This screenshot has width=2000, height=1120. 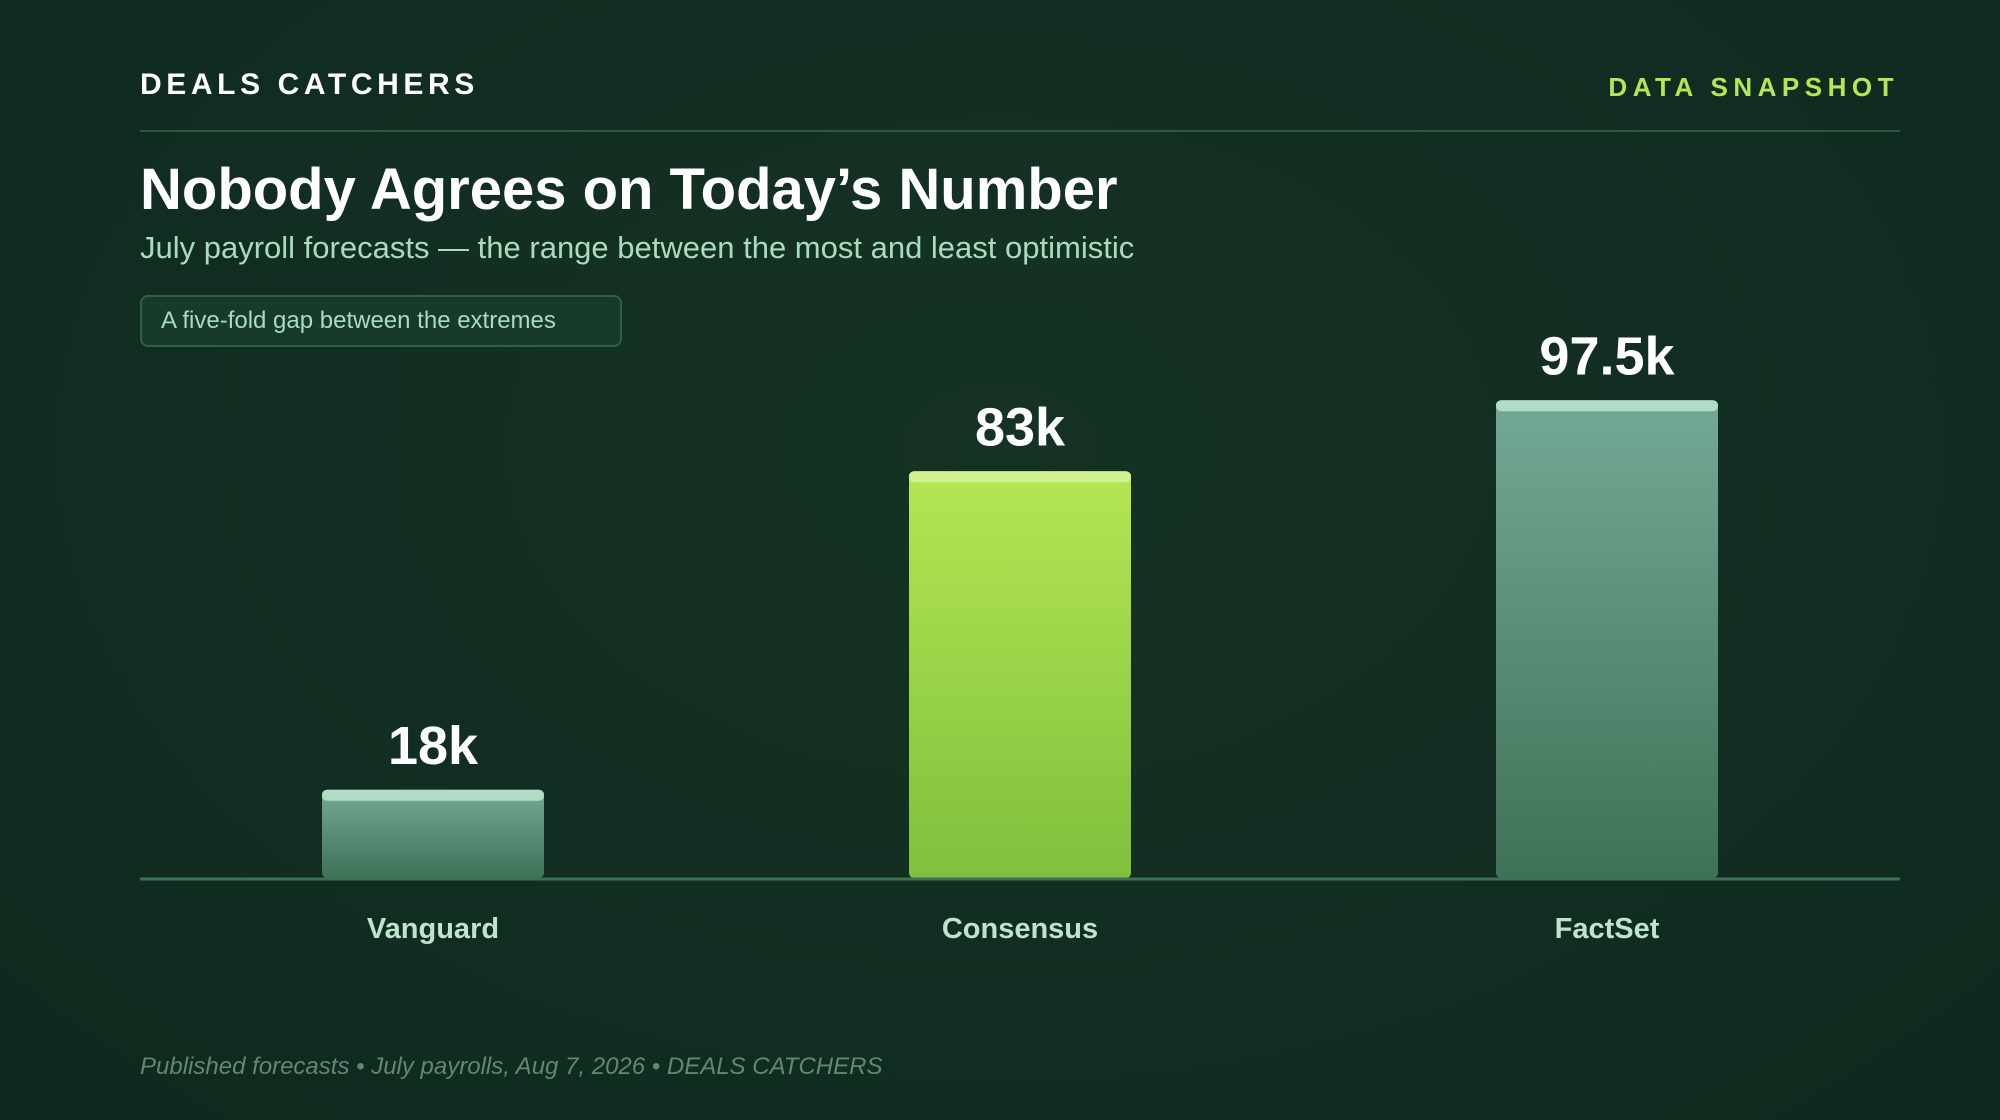 I want to click on brand-name: DEALS CATCHERS, so click(x=309, y=84).